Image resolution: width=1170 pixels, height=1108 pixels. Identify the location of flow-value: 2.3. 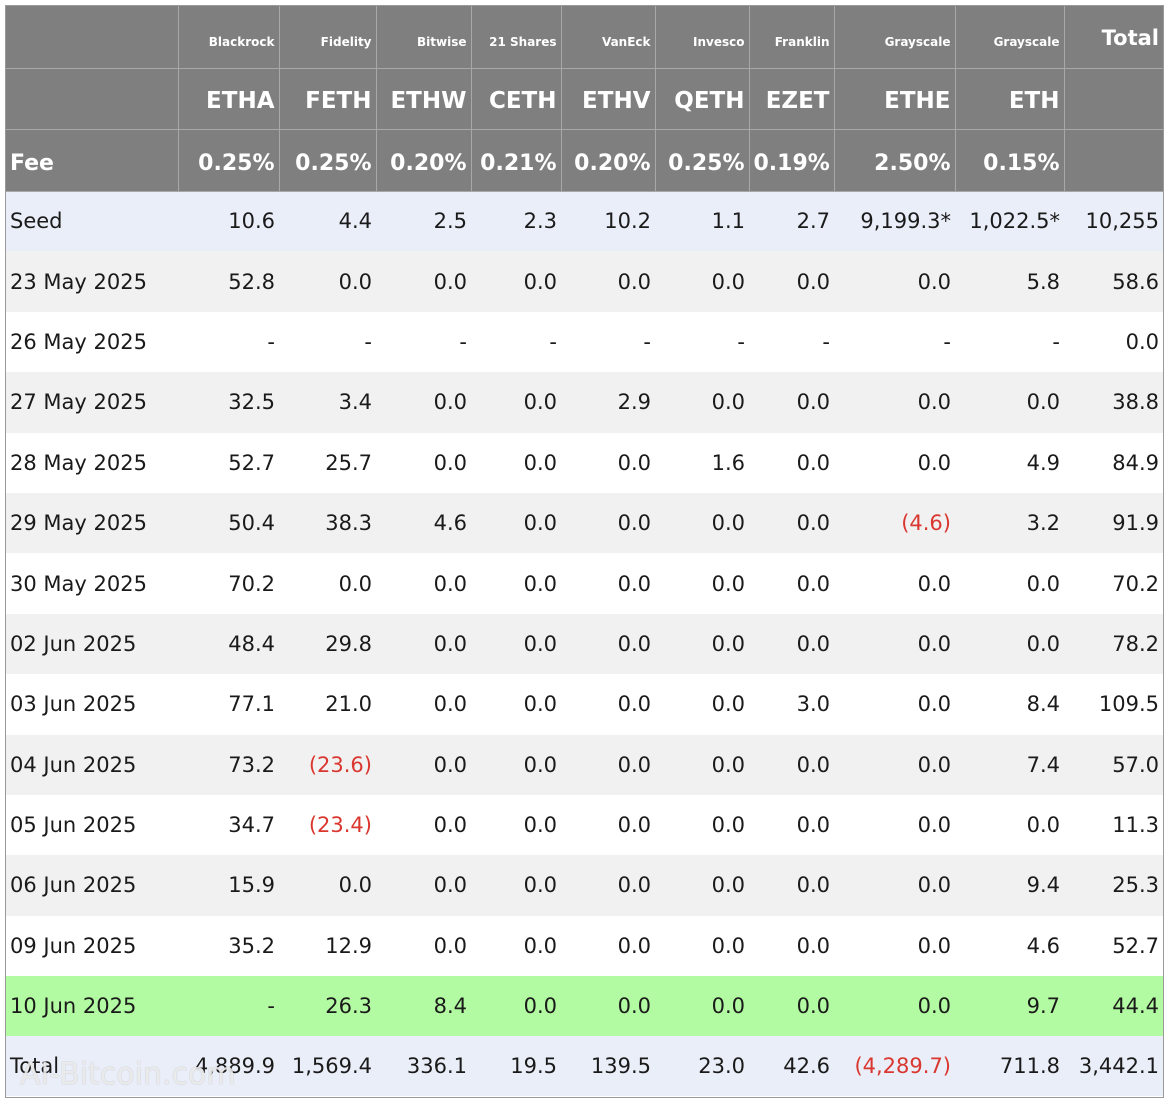
(516, 221).